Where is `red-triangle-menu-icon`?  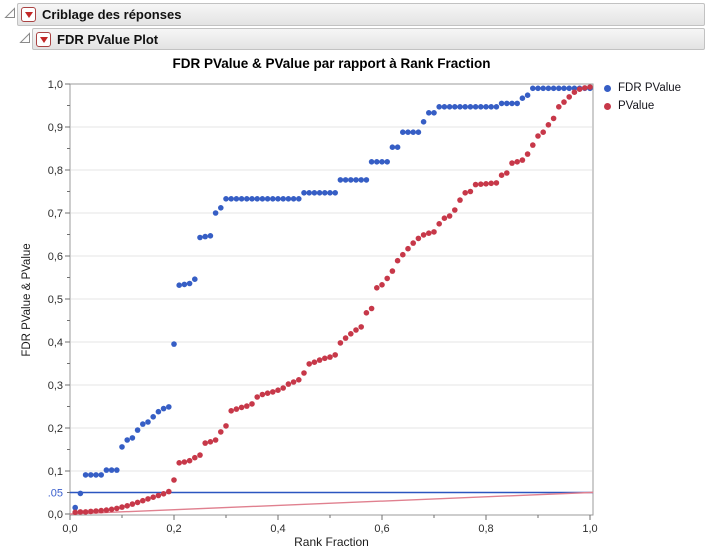 red-triangle-menu-icon is located at coordinates (43, 39).